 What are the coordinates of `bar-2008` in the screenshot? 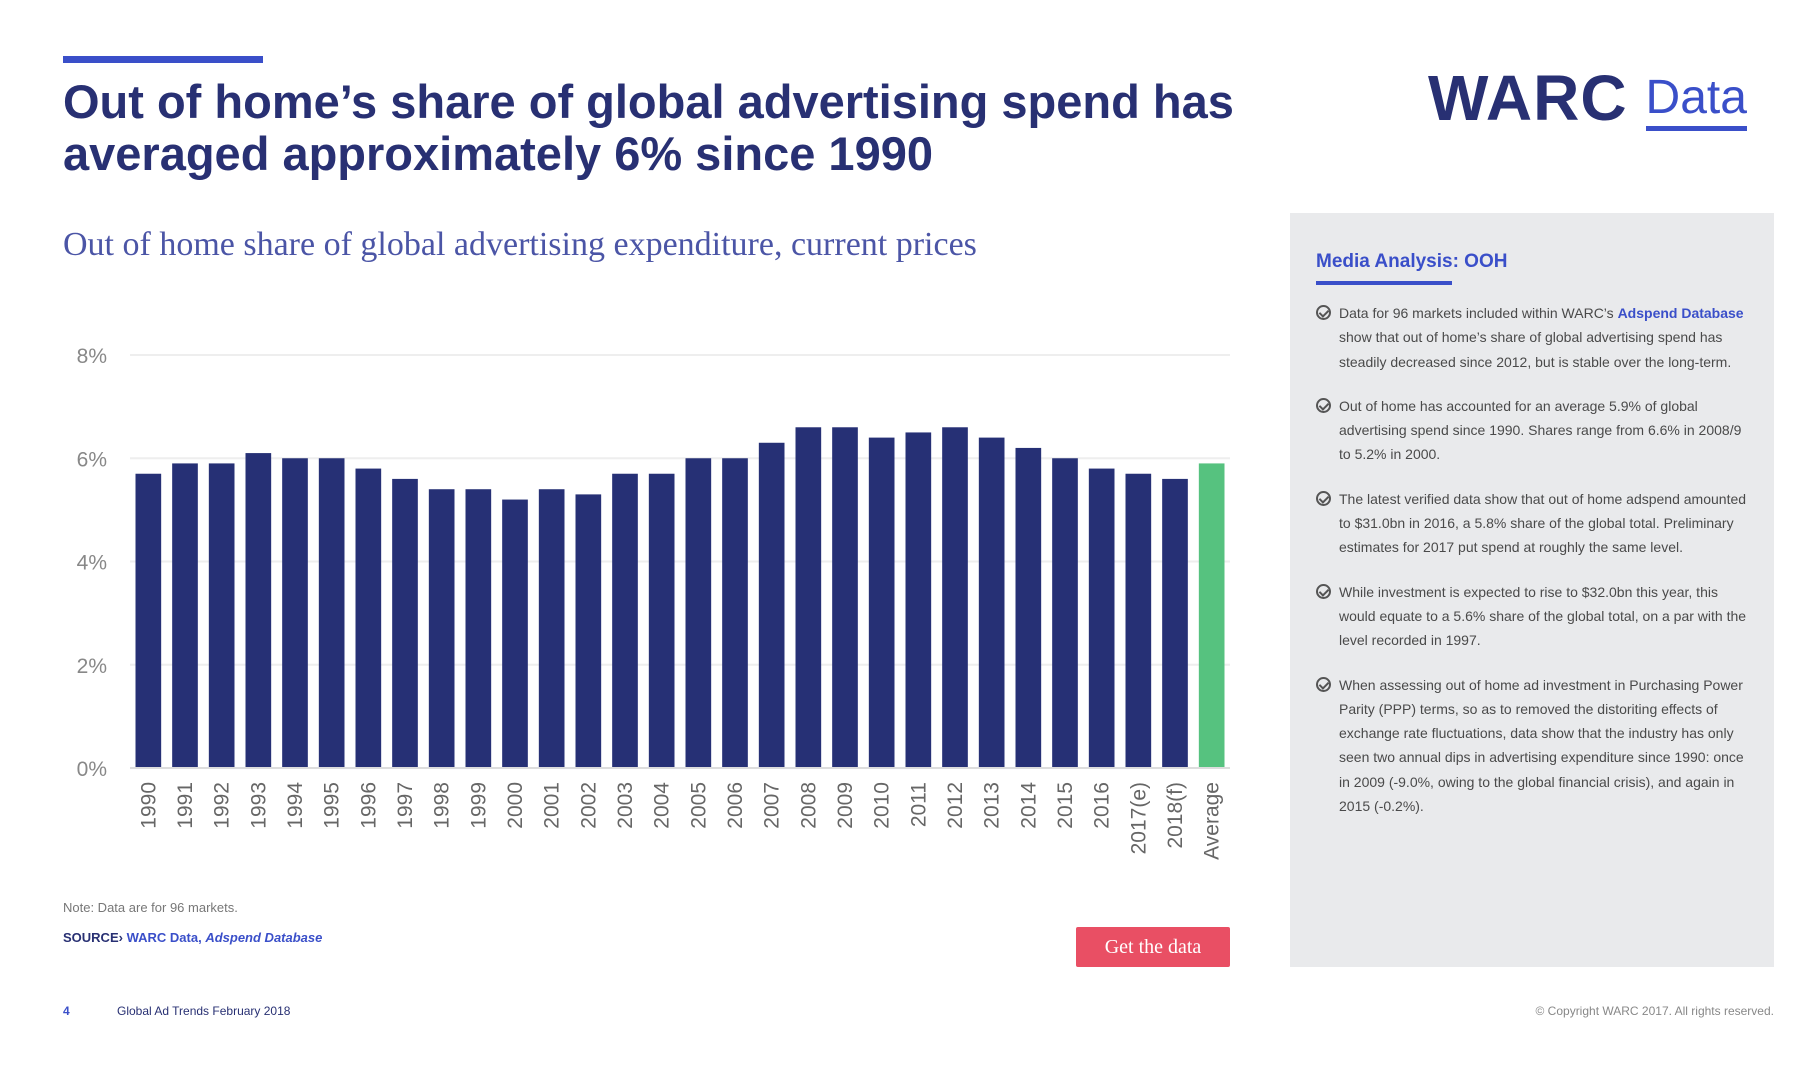 It's located at (808, 597).